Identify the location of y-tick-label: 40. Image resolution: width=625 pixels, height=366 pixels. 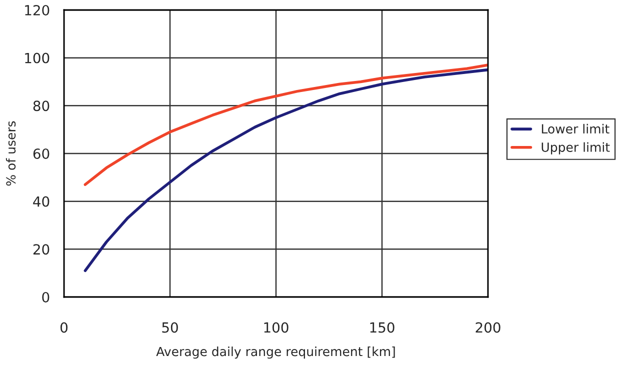
(41, 201).